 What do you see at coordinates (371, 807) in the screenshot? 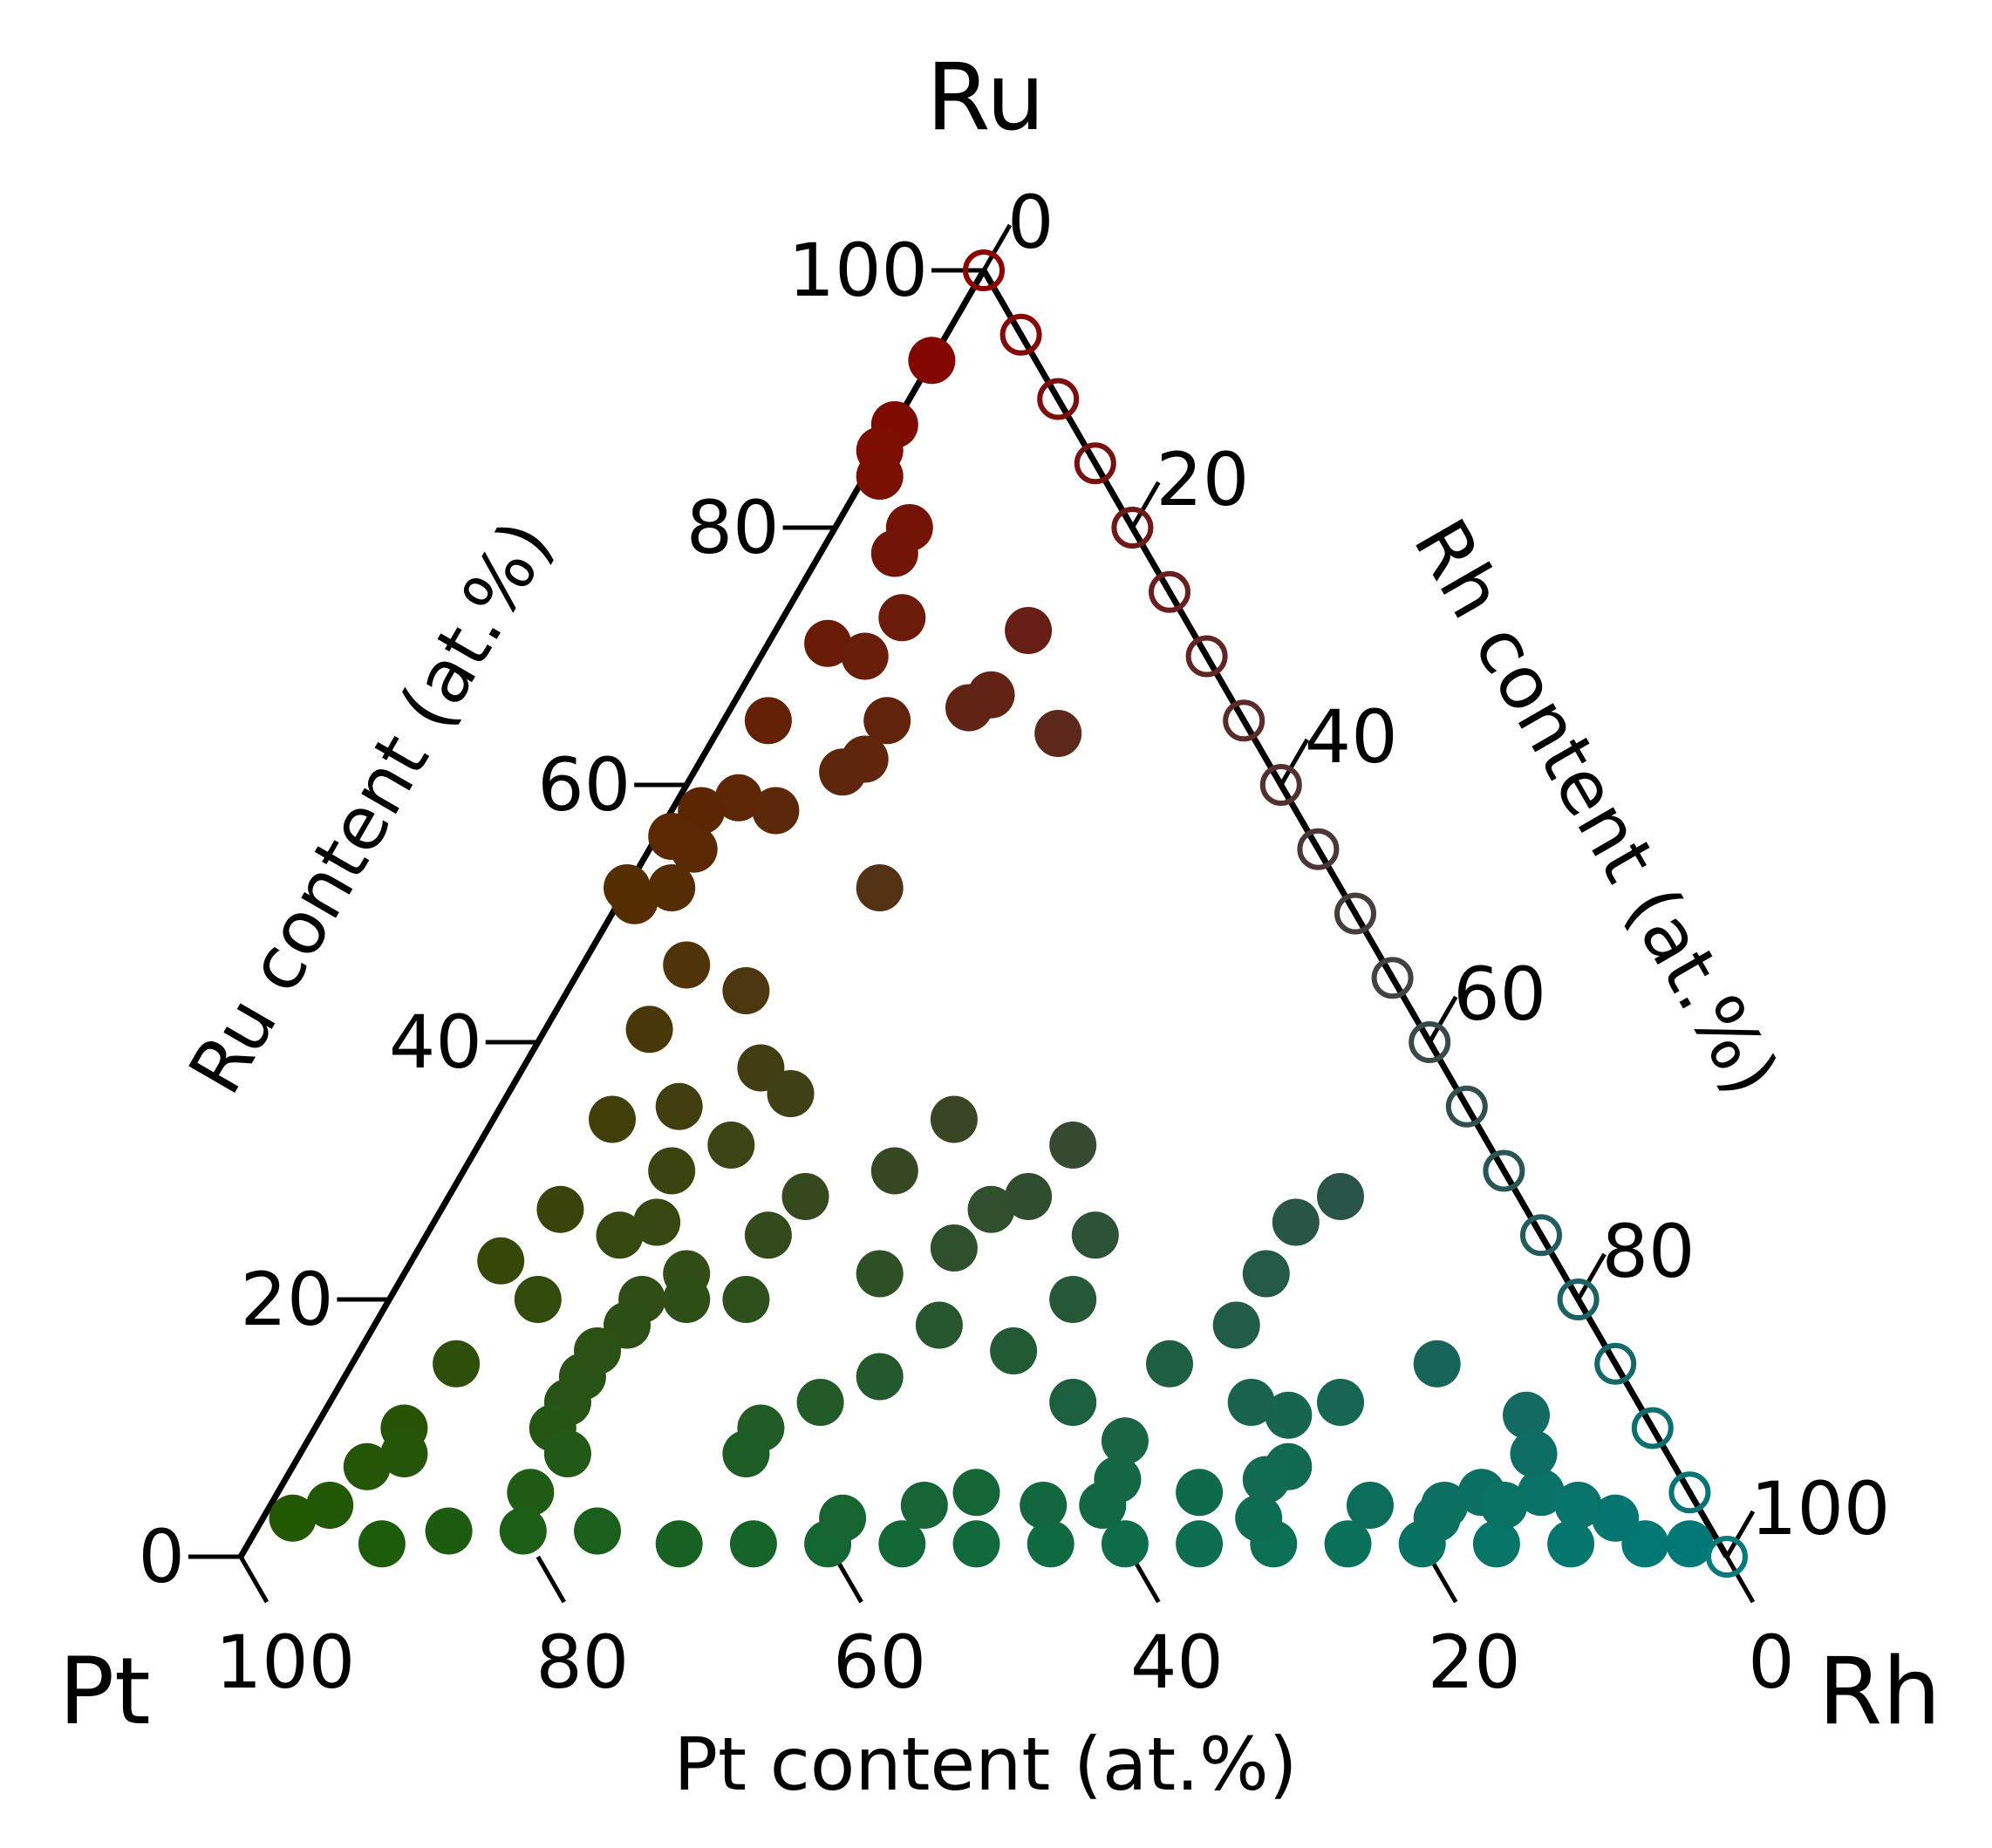
I see `axis-title-ru: Ru content (at.%)` at bounding box center [371, 807].